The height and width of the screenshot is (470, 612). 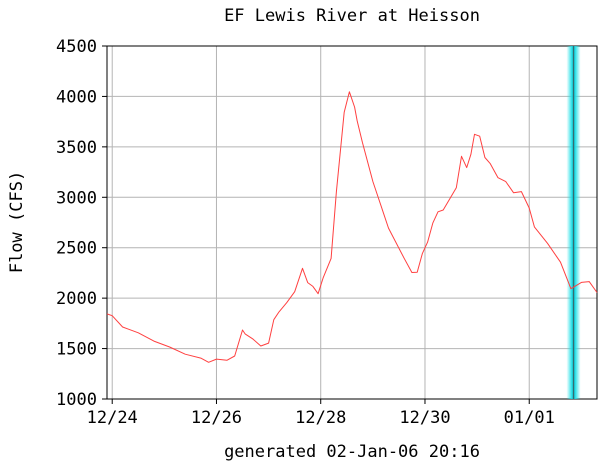 What do you see at coordinates (76, 198) in the screenshot?
I see `y-tick-label: 3000` at bounding box center [76, 198].